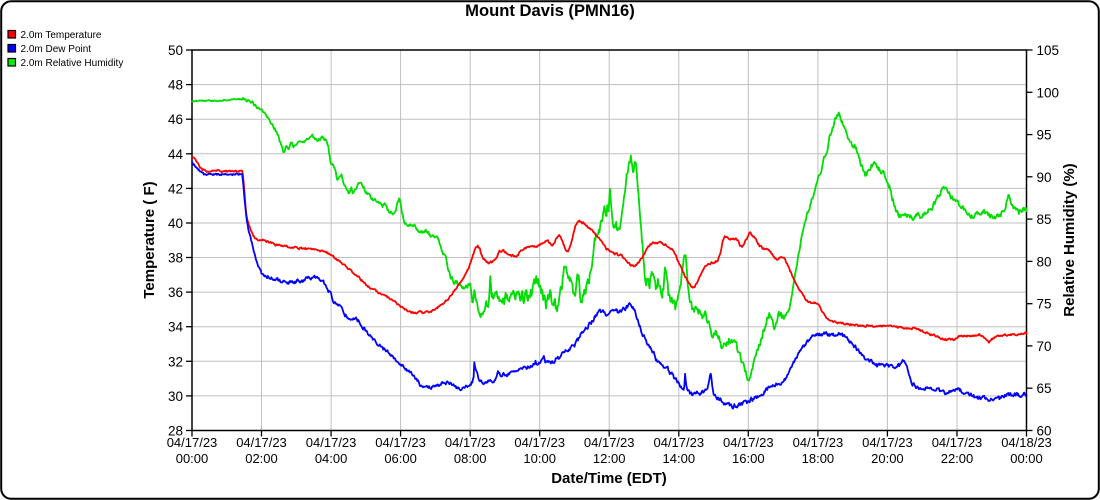  Describe the element at coordinates (1044, 304) in the screenshot. I see `svg-text: 75` at that location.